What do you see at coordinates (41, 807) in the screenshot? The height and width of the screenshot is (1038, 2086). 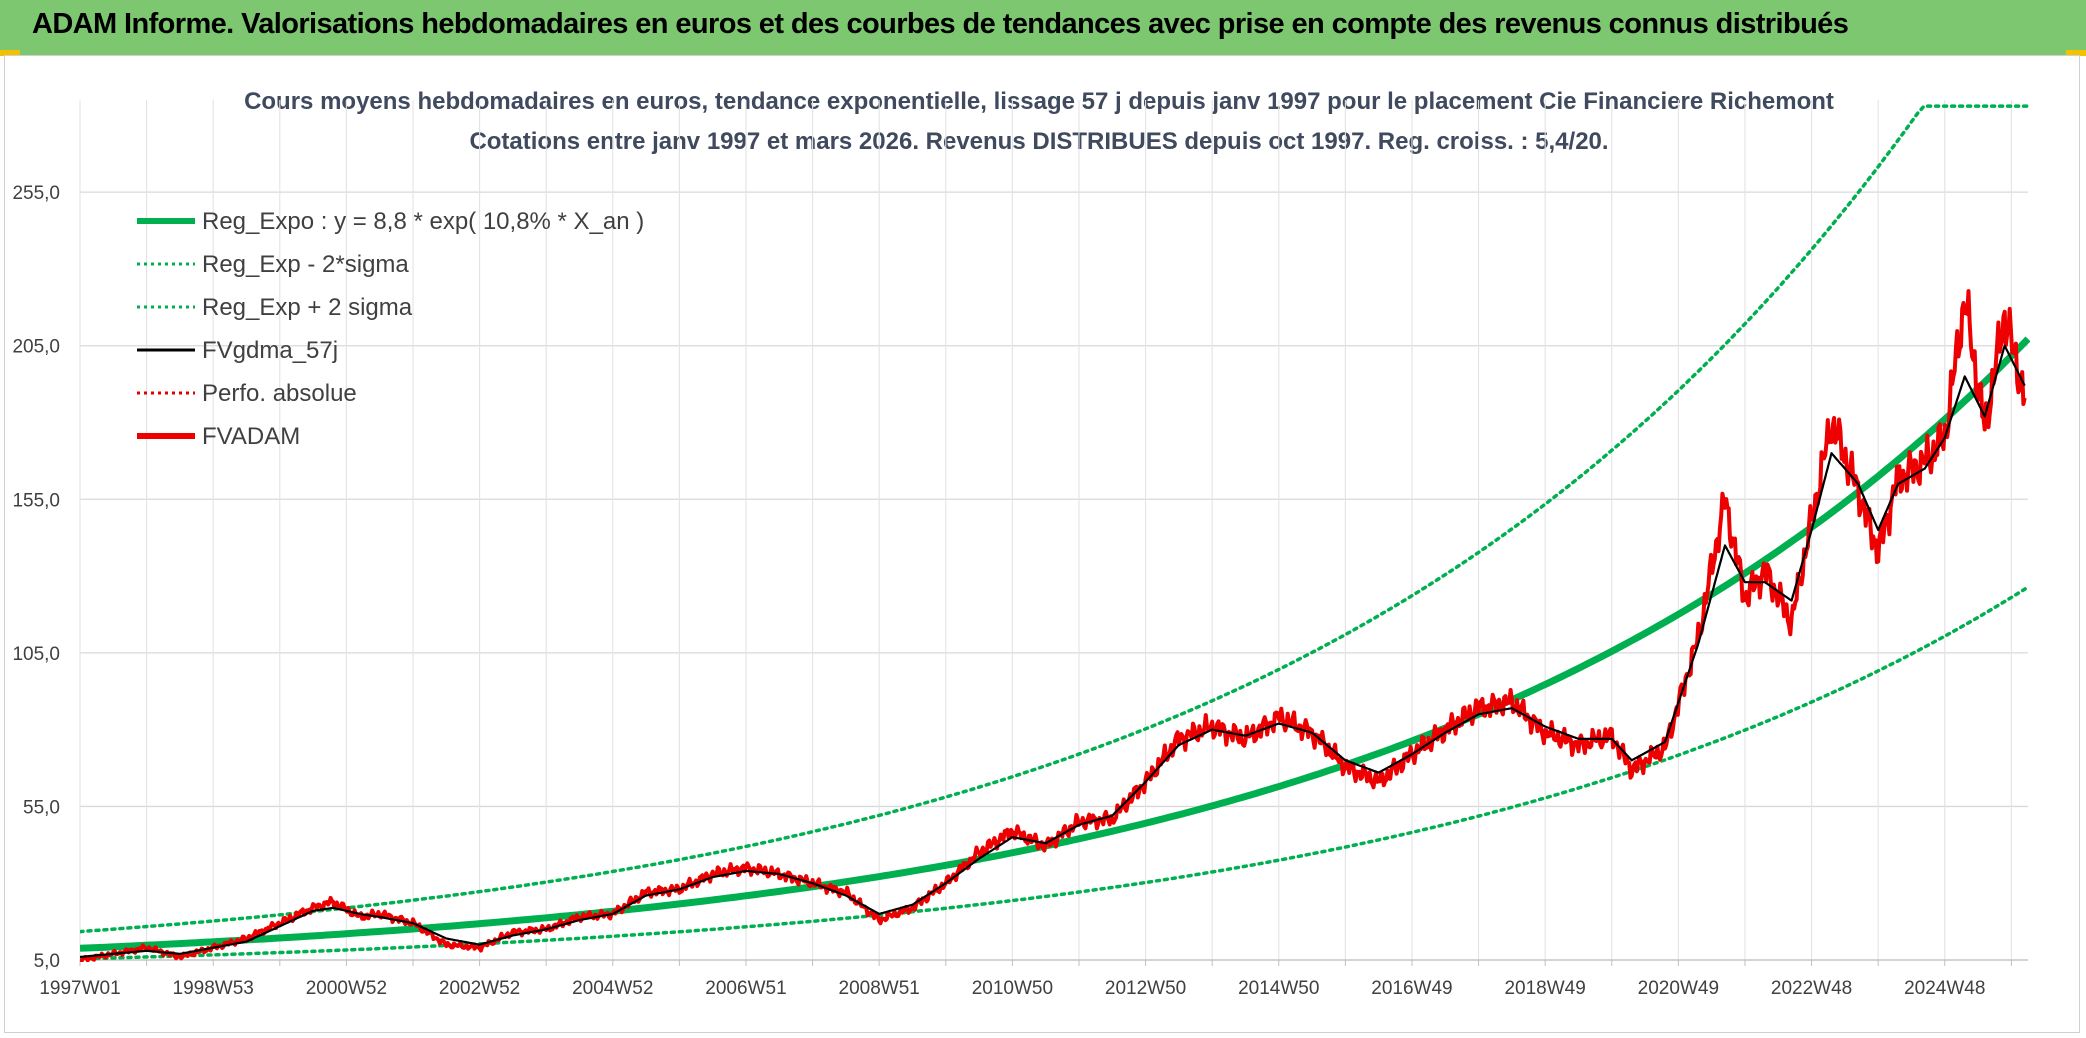 I see `y-tick-label: 55,0` at bounding box center [41, 807].